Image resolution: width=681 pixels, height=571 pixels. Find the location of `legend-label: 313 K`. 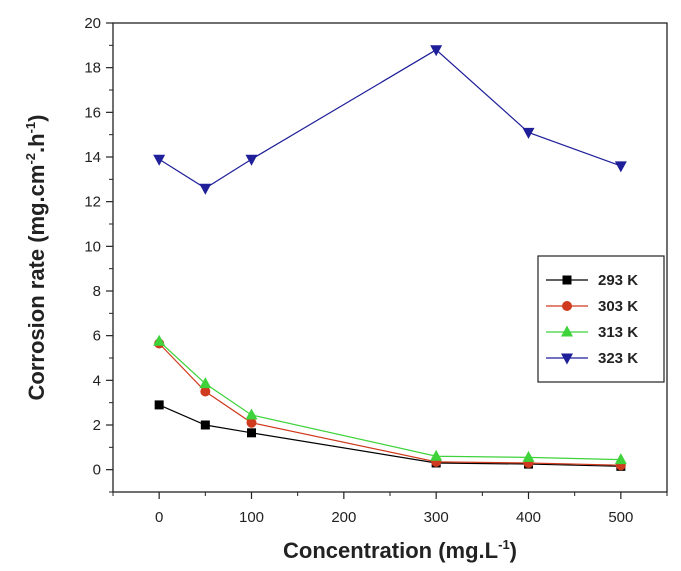

legend-label: 313 K is located at coordinates (618, 332).